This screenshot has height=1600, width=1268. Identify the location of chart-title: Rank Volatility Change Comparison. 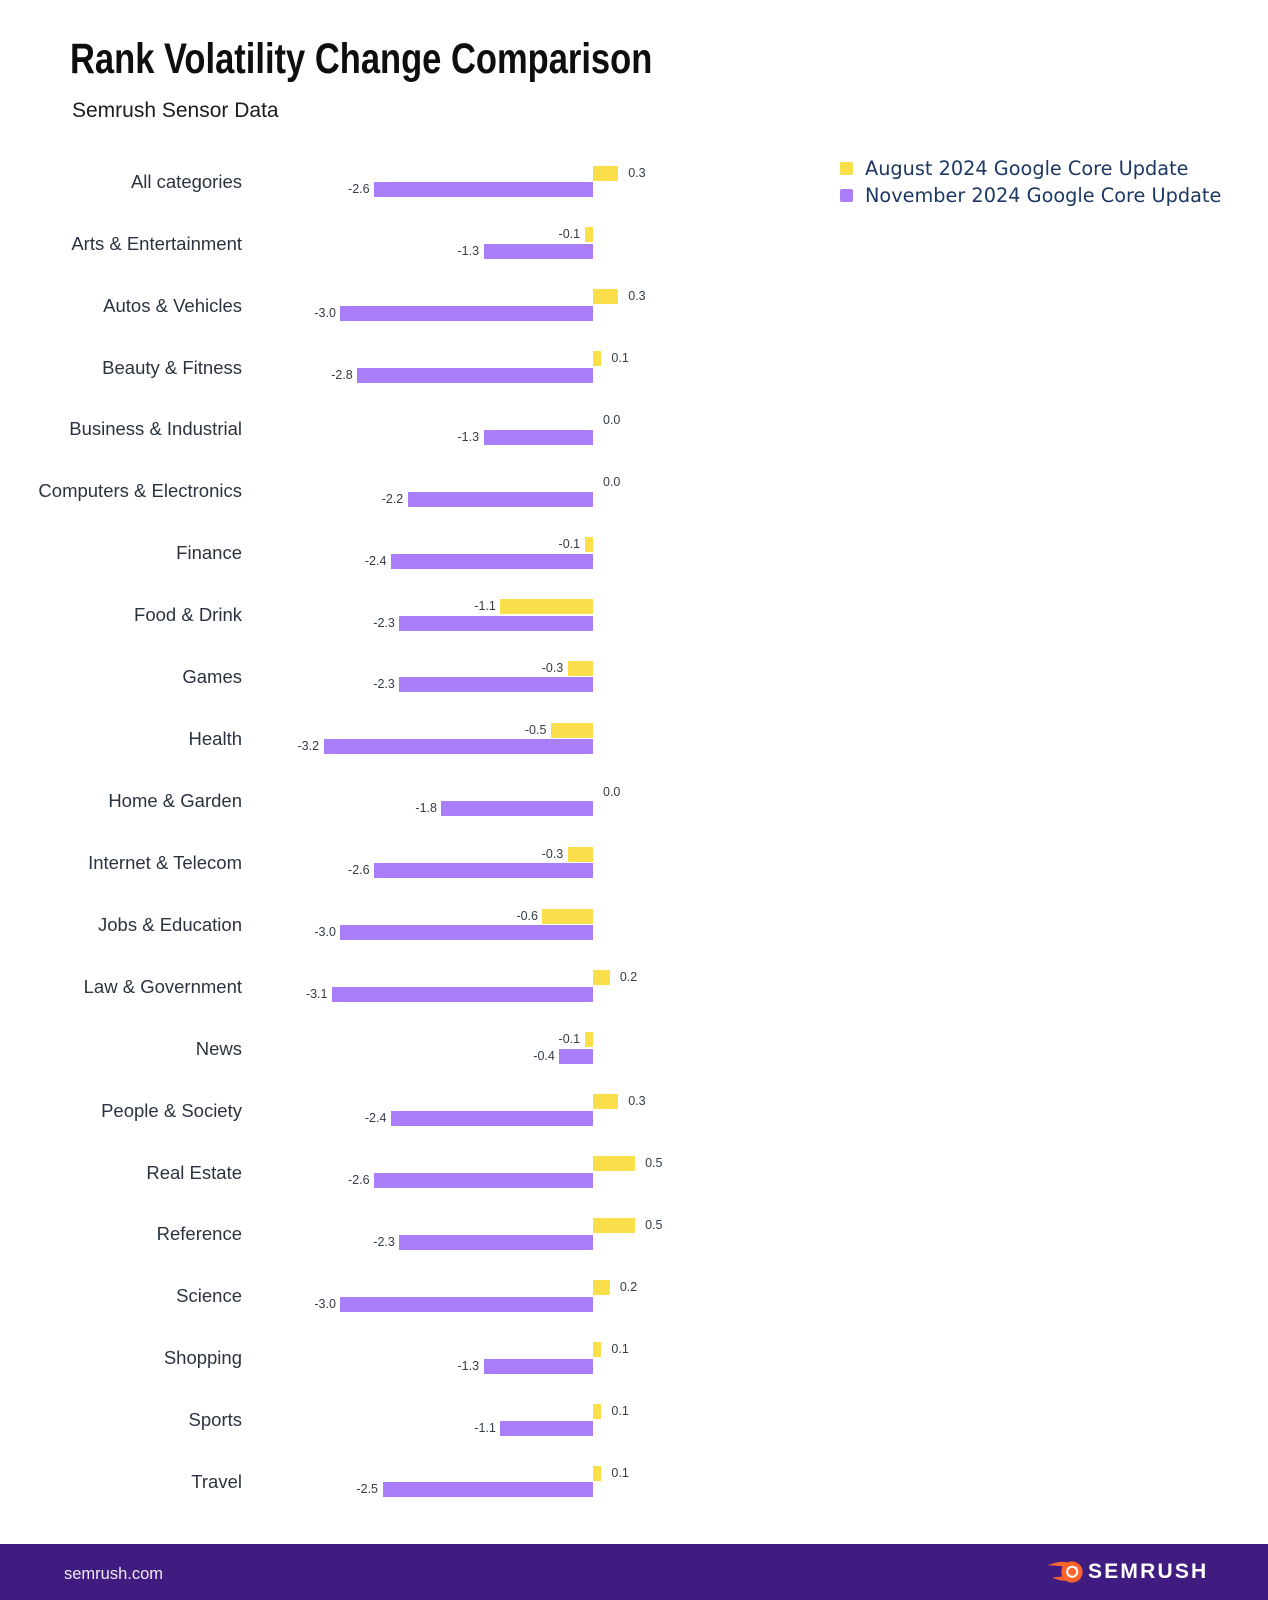
(361, 59).